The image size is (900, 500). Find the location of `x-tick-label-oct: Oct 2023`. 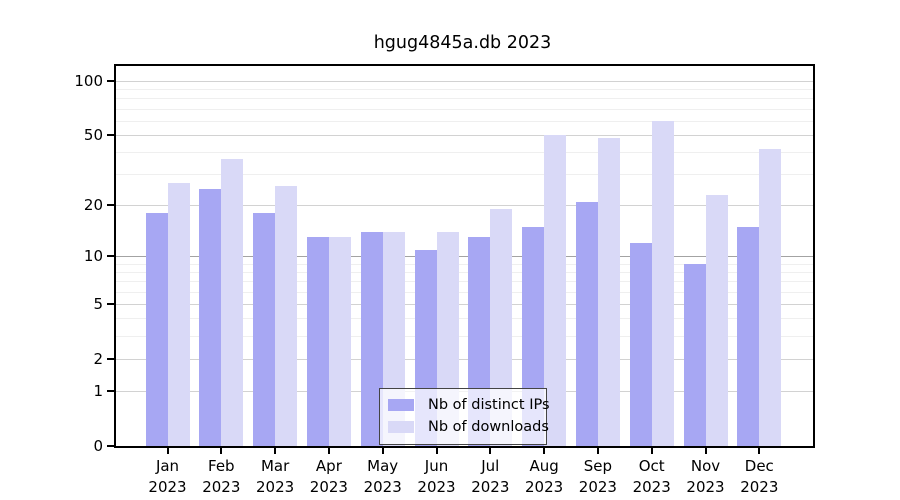

x-tick-label-oct: Oct 2023 is located at coordinates (651, 476).